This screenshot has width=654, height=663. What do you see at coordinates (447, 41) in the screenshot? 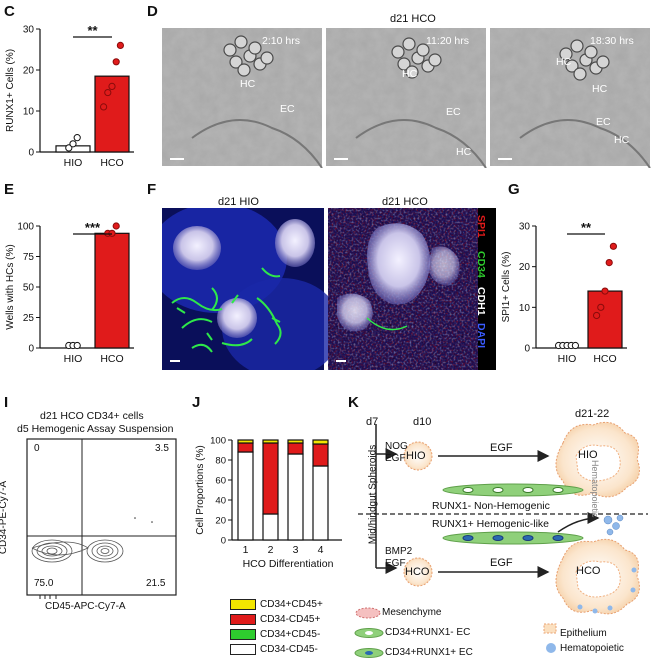
I see `d-frame-time: 11:20 hrs` at bounding box center [447, 41].